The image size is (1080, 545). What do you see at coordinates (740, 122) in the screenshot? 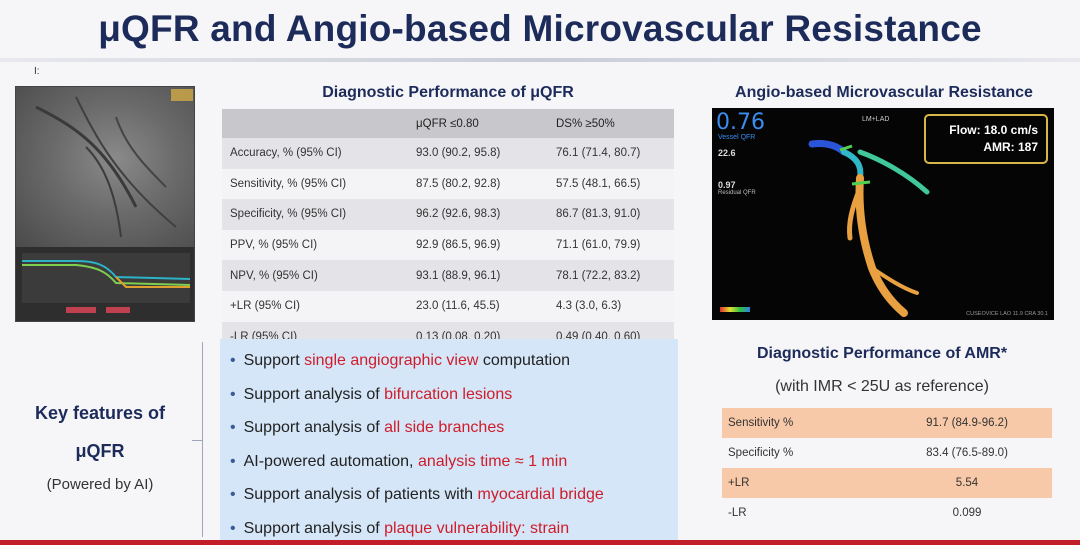
I see `vessel-qfr-value: 0.76` at bounding box center [740, 122].